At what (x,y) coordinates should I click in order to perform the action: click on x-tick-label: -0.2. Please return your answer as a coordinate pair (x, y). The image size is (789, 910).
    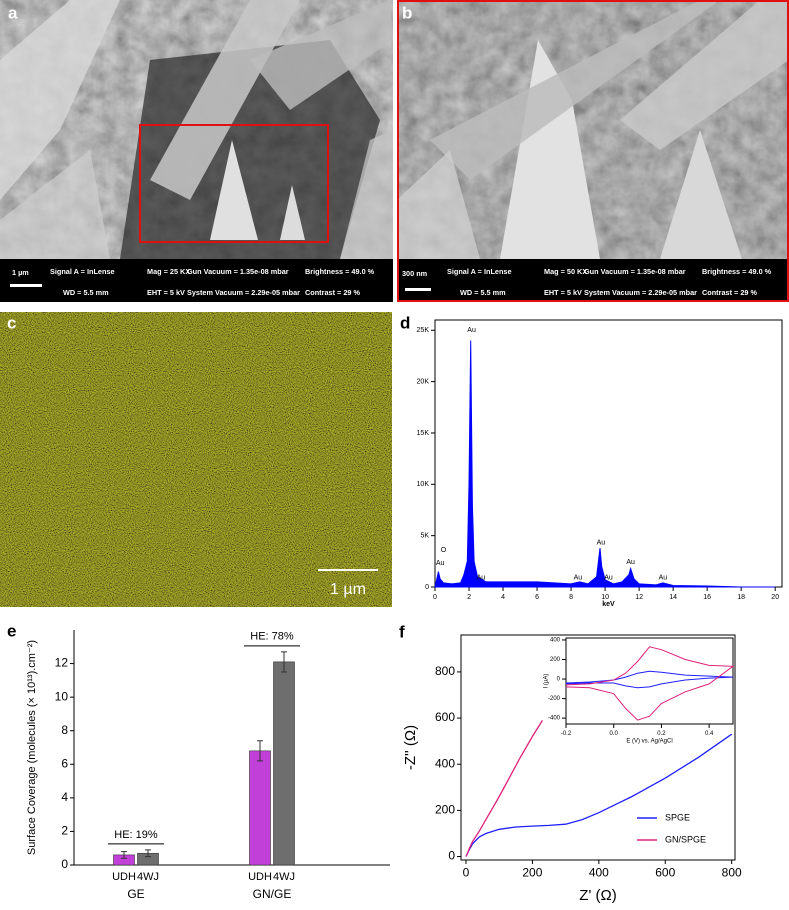
    Looking at the image, I should click on (566, 734).